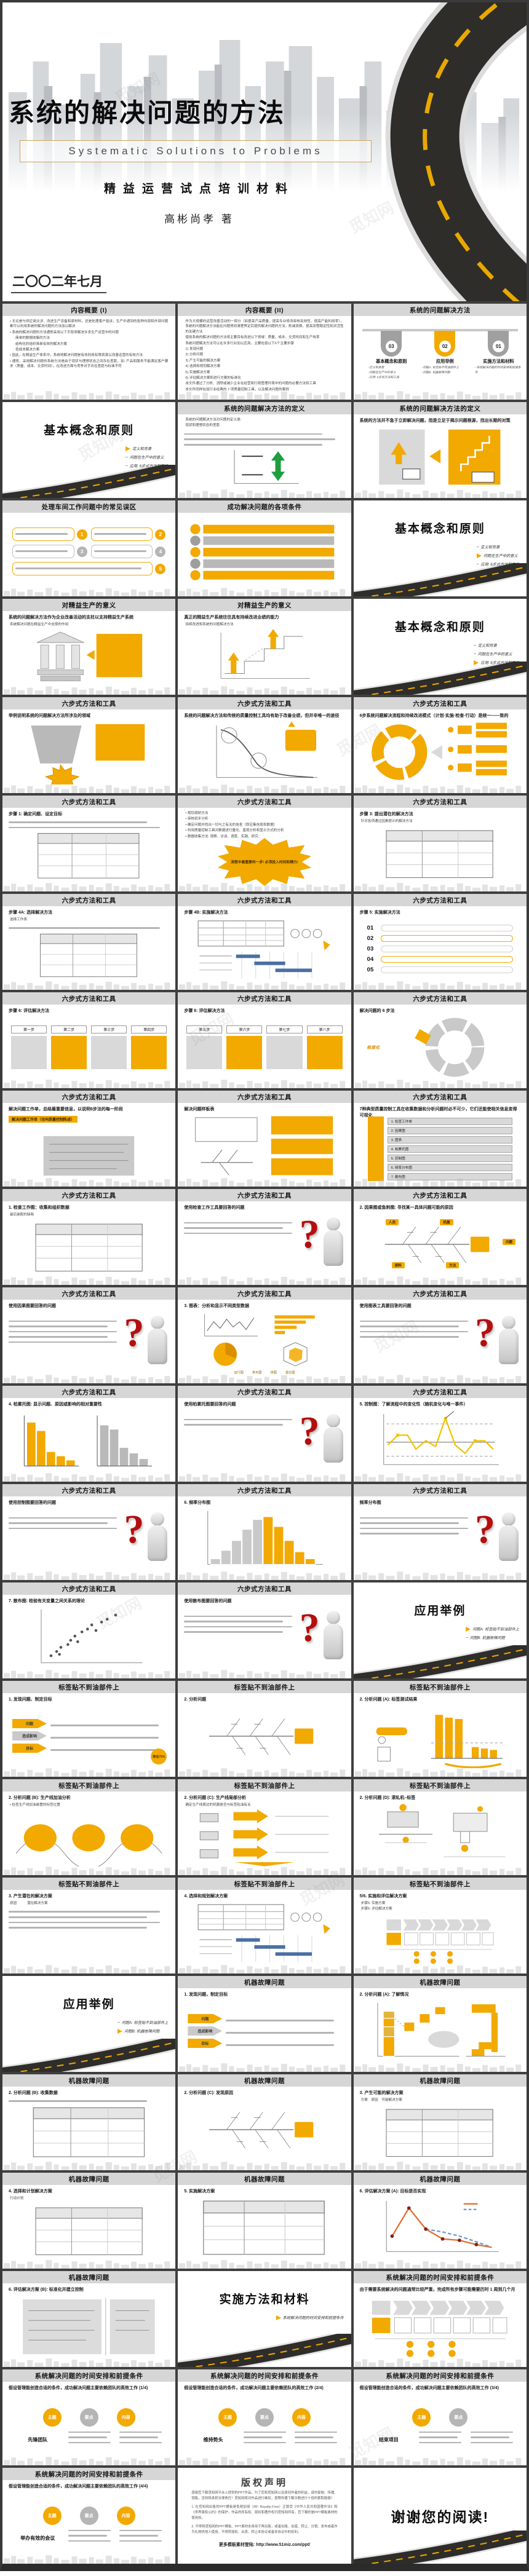 The width and height of the screenshot is (529, 2576). What do you see at coordinates (89, 605) in the screenshot?
I see `slide-title: 对精益生产的意义` at bounding box center [89, 605].